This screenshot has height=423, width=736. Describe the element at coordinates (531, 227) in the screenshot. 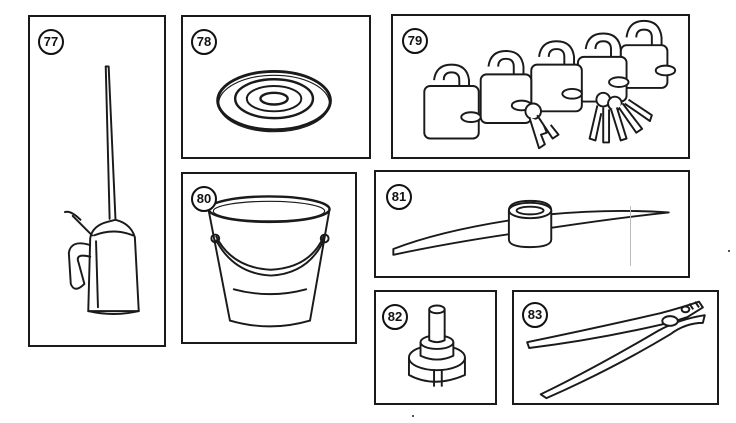

I see `pickaxe-head-icon` at that location.